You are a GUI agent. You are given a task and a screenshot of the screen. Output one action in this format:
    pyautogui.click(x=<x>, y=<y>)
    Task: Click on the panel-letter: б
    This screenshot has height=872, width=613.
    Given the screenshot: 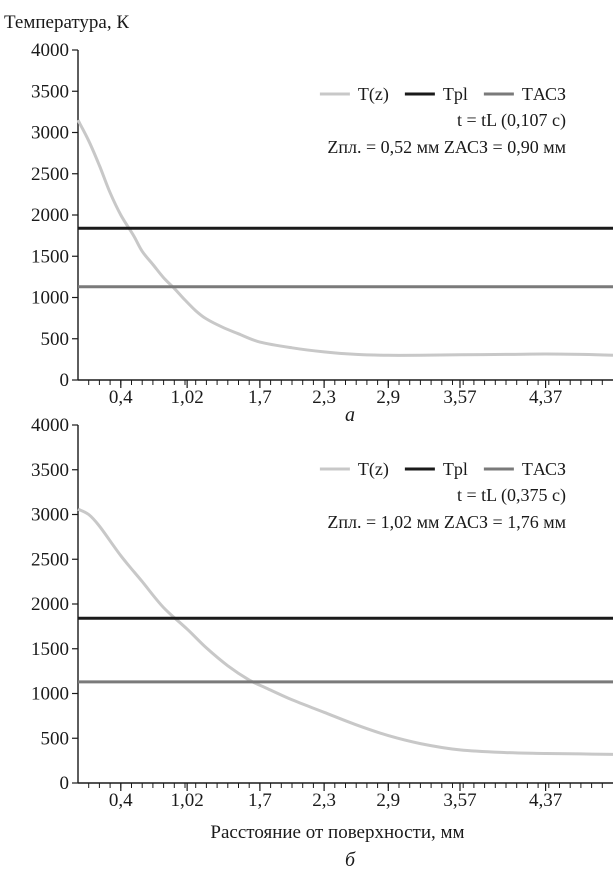 What is the action you would take?
    pyautogui.click(x=350, y=860)
    